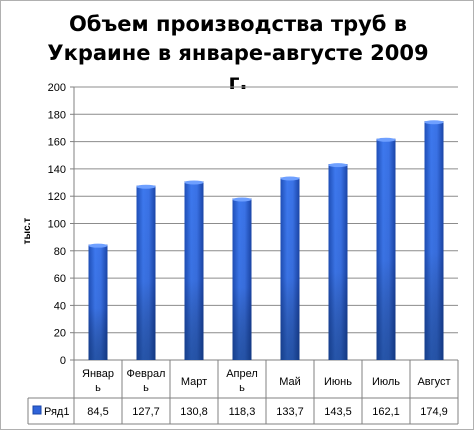 This screenshot has height=432, width=476. I want to click on table-value: 130,8, so click(194, 412).